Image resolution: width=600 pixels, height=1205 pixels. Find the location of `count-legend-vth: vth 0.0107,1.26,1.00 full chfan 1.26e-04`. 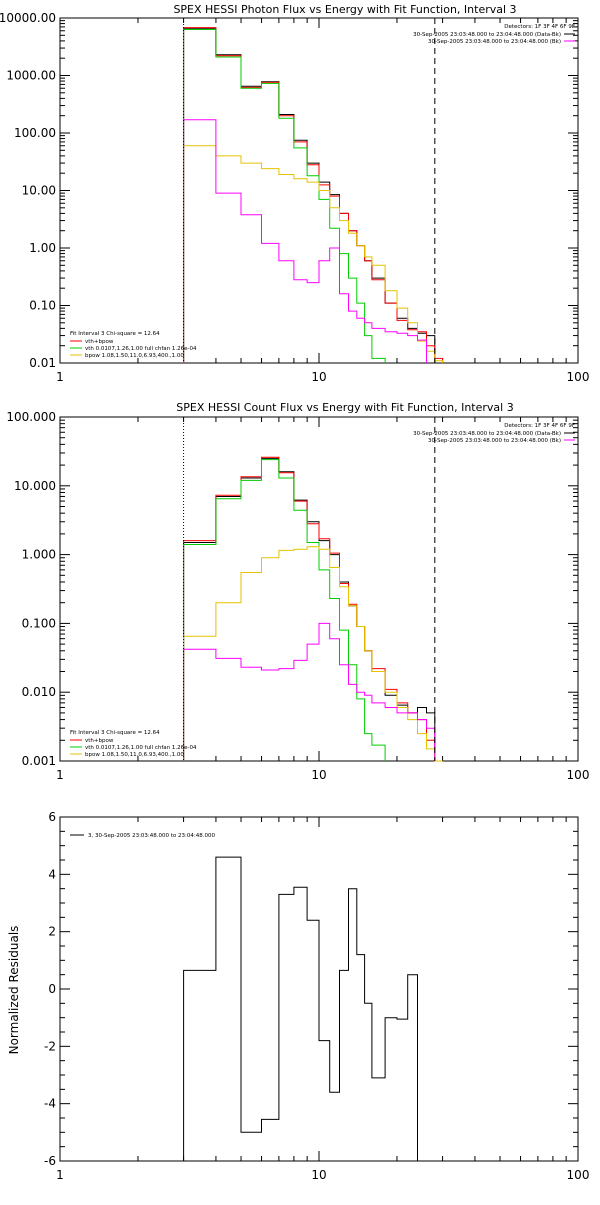

count-legend-vth: vth 0.0107,1.26,1.00 full chfan 1.26e-04 is located at coordinates (133, 748).